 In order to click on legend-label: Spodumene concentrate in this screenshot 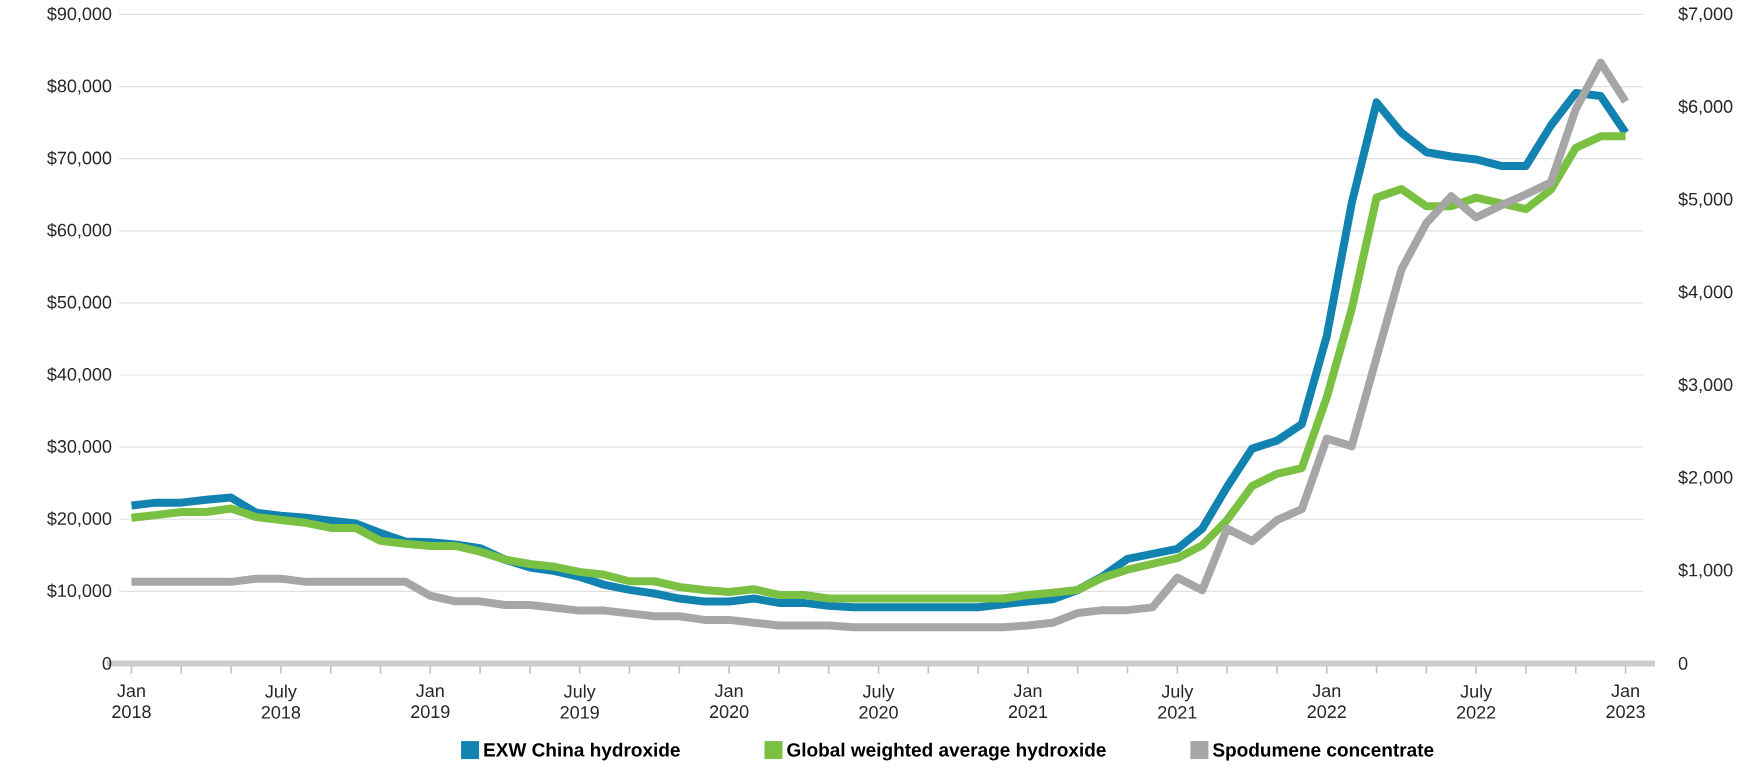, I will do `click(1323, 751)`.